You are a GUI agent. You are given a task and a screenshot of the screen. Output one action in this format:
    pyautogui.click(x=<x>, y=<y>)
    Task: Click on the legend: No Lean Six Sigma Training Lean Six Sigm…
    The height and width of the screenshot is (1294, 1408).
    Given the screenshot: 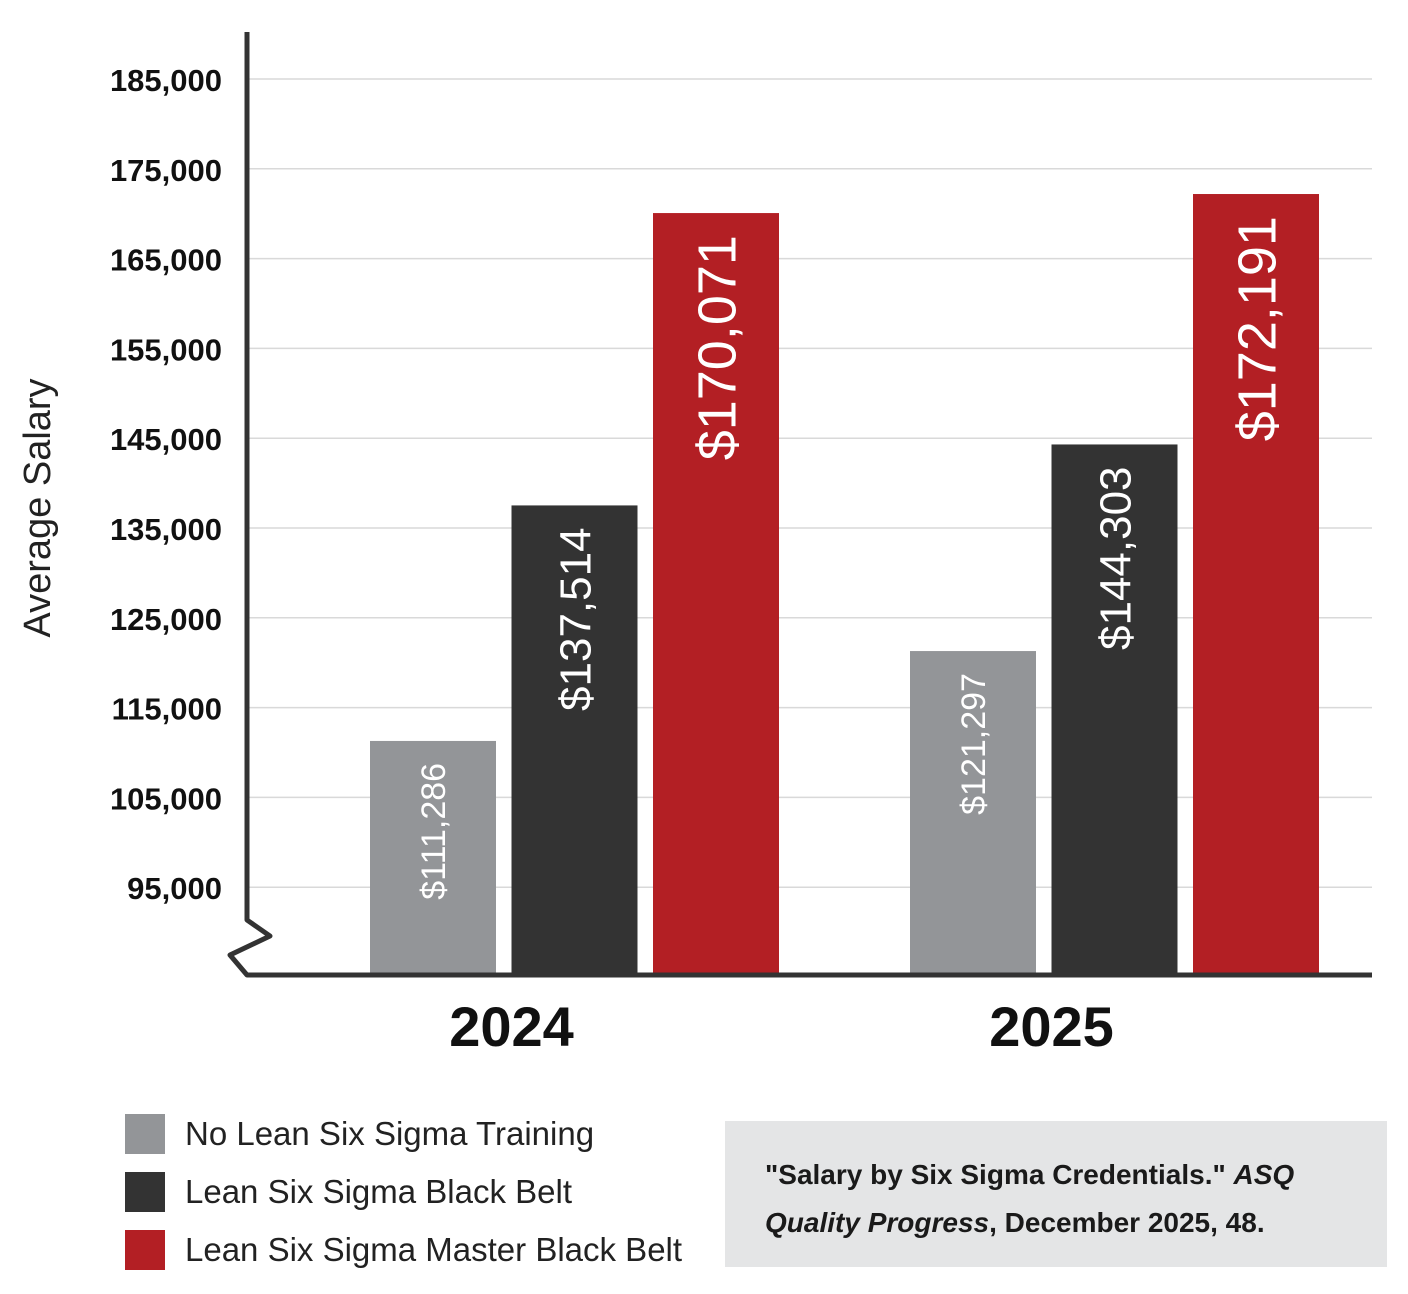 What is the action you would take?
    pyautogui.click(x=403, y=1192)
    